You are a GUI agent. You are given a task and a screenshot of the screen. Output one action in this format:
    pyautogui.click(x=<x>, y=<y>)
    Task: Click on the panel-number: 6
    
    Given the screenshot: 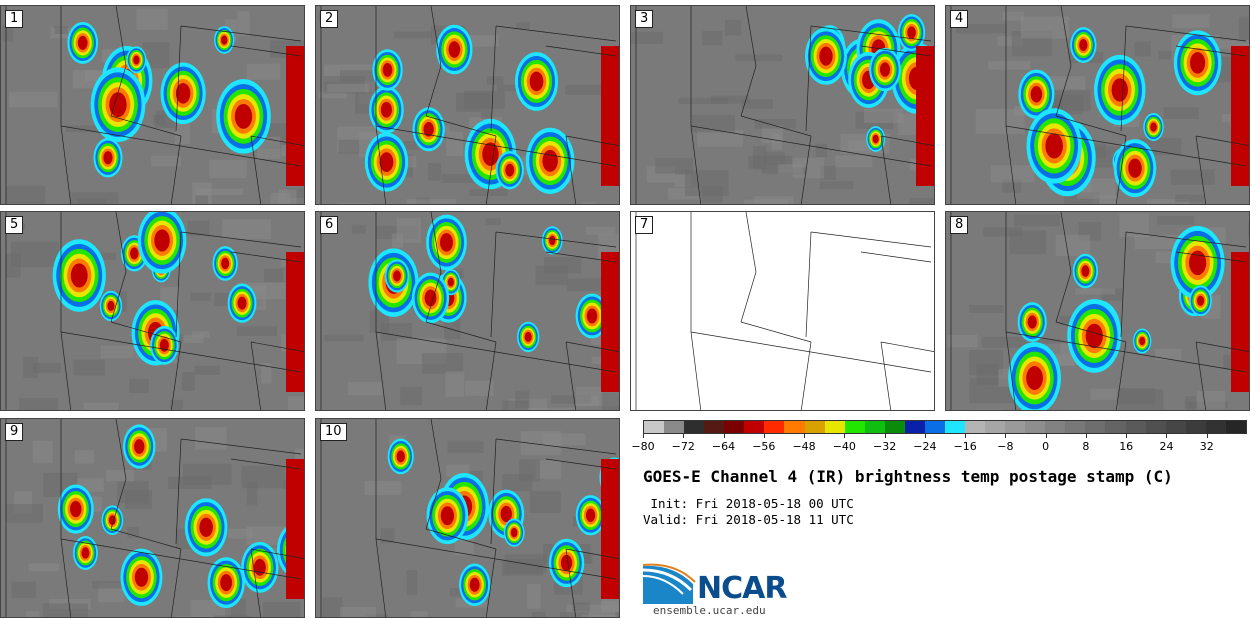 What is the action you would take?
    pyautogui.click(x=329, y=225)
    